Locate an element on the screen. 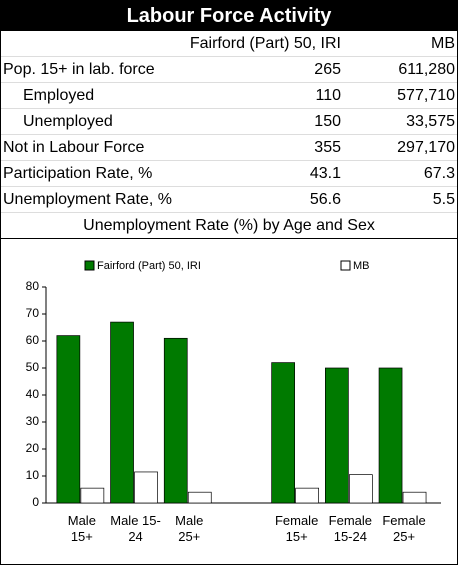 This screenshot has height=565, width=458. row-label: Not in Labour Force is located at coordinates (130, 147).